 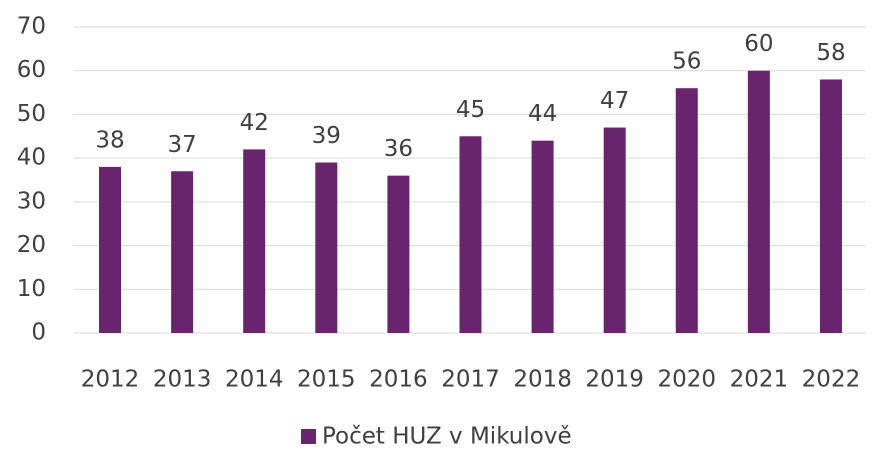 I want to click on x-tick-label: 2013, so click(x=182, y=380).